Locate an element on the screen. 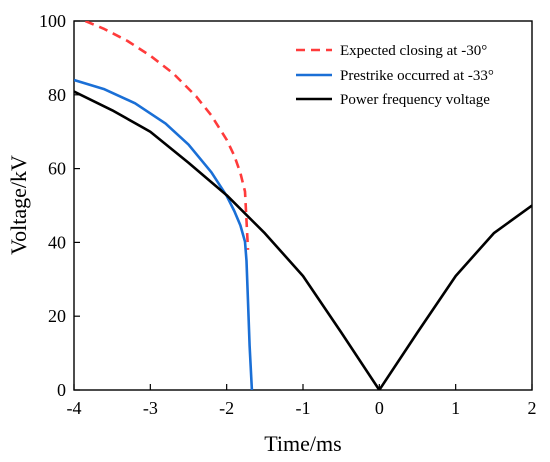 The image size is (550, 462). legend-label-1: Expected closing at -30° is located at coordinates (413, 51).